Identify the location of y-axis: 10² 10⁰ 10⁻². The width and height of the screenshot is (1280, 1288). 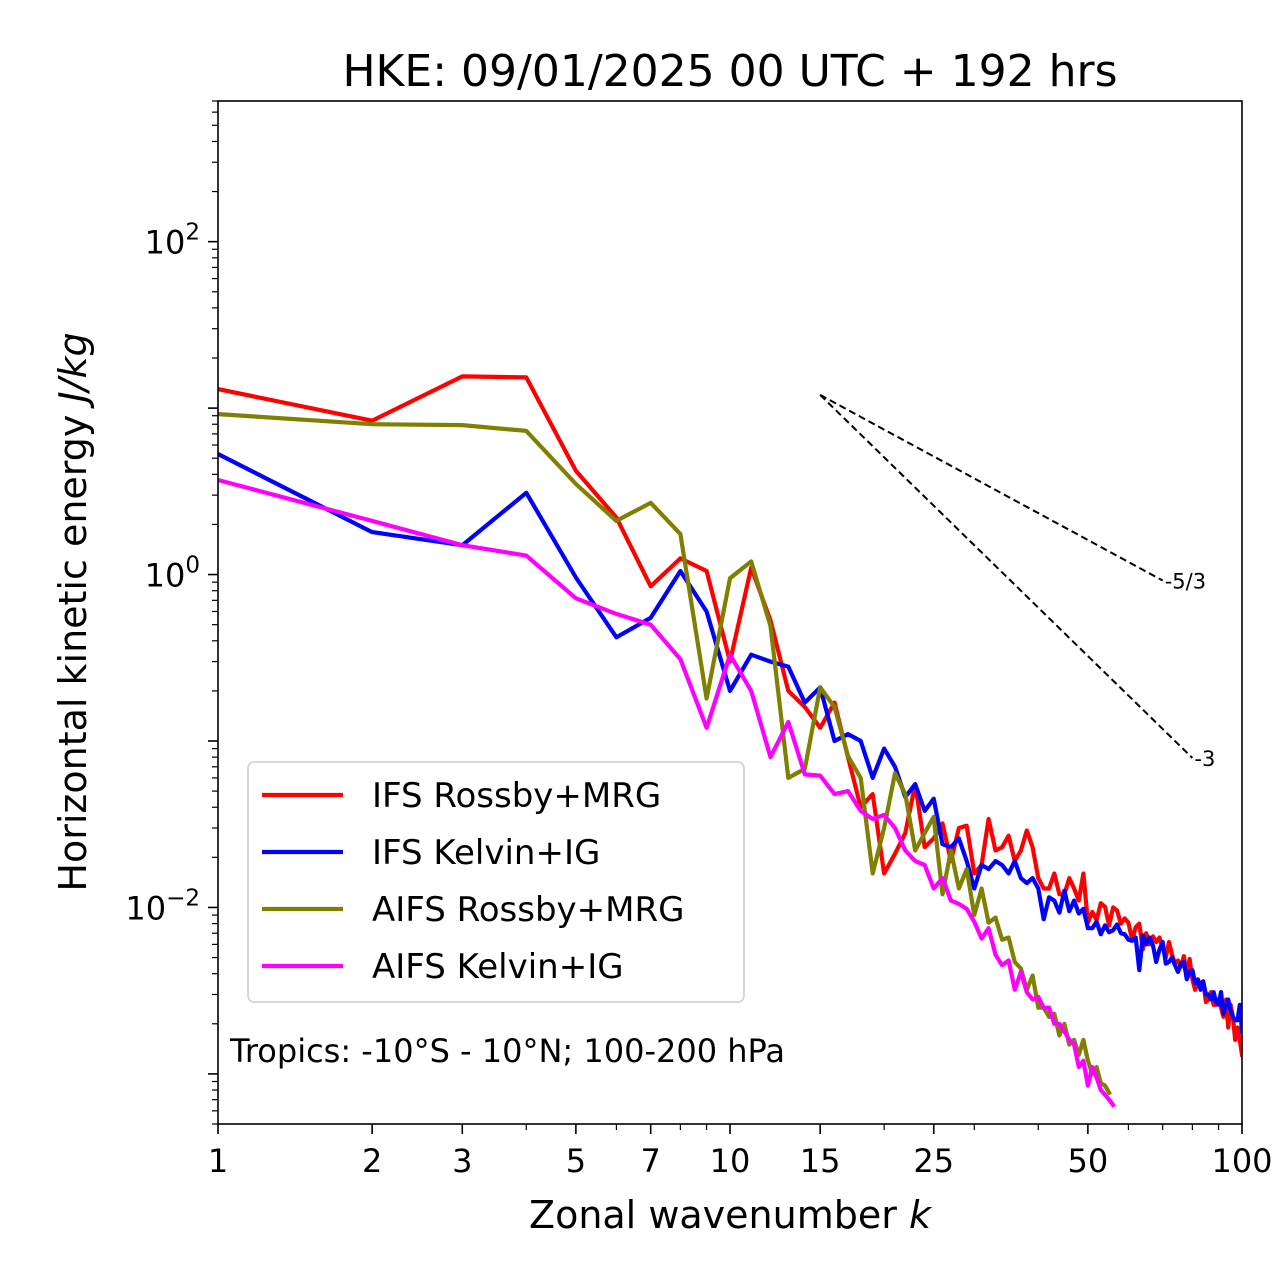
(171, 612).